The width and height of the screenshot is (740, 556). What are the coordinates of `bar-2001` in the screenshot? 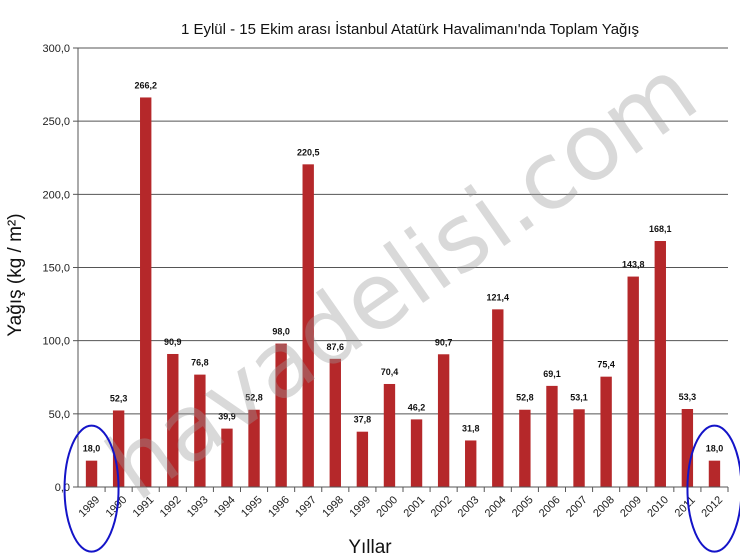 It's located at (416, 453).